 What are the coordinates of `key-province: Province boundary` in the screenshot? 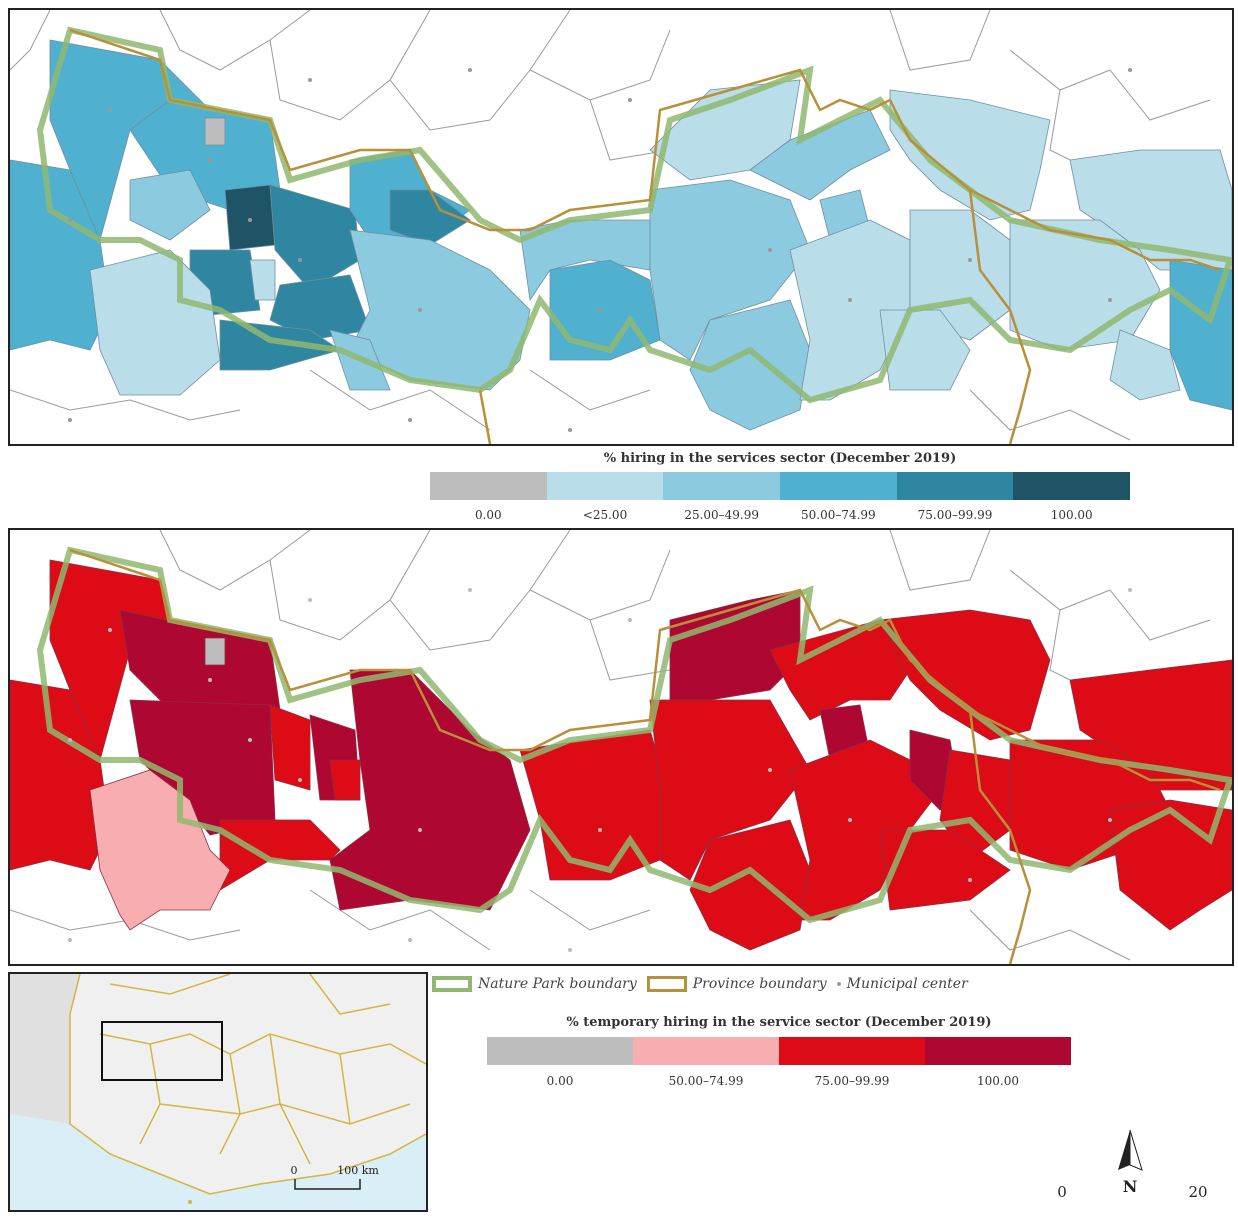 It's located at (736, 984).